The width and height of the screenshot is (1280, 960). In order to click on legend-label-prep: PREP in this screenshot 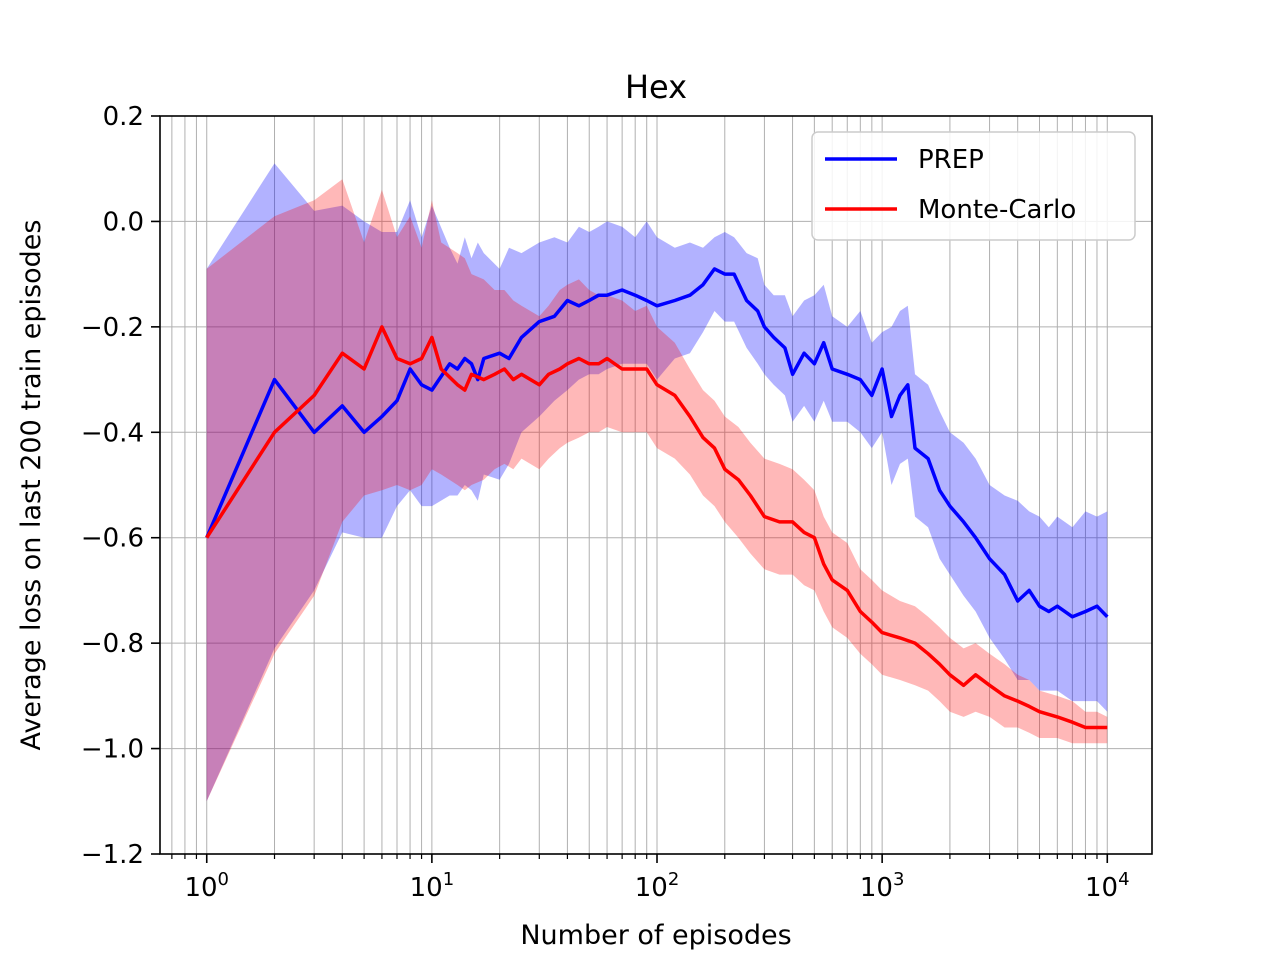, I will do `click(951, 160)`.